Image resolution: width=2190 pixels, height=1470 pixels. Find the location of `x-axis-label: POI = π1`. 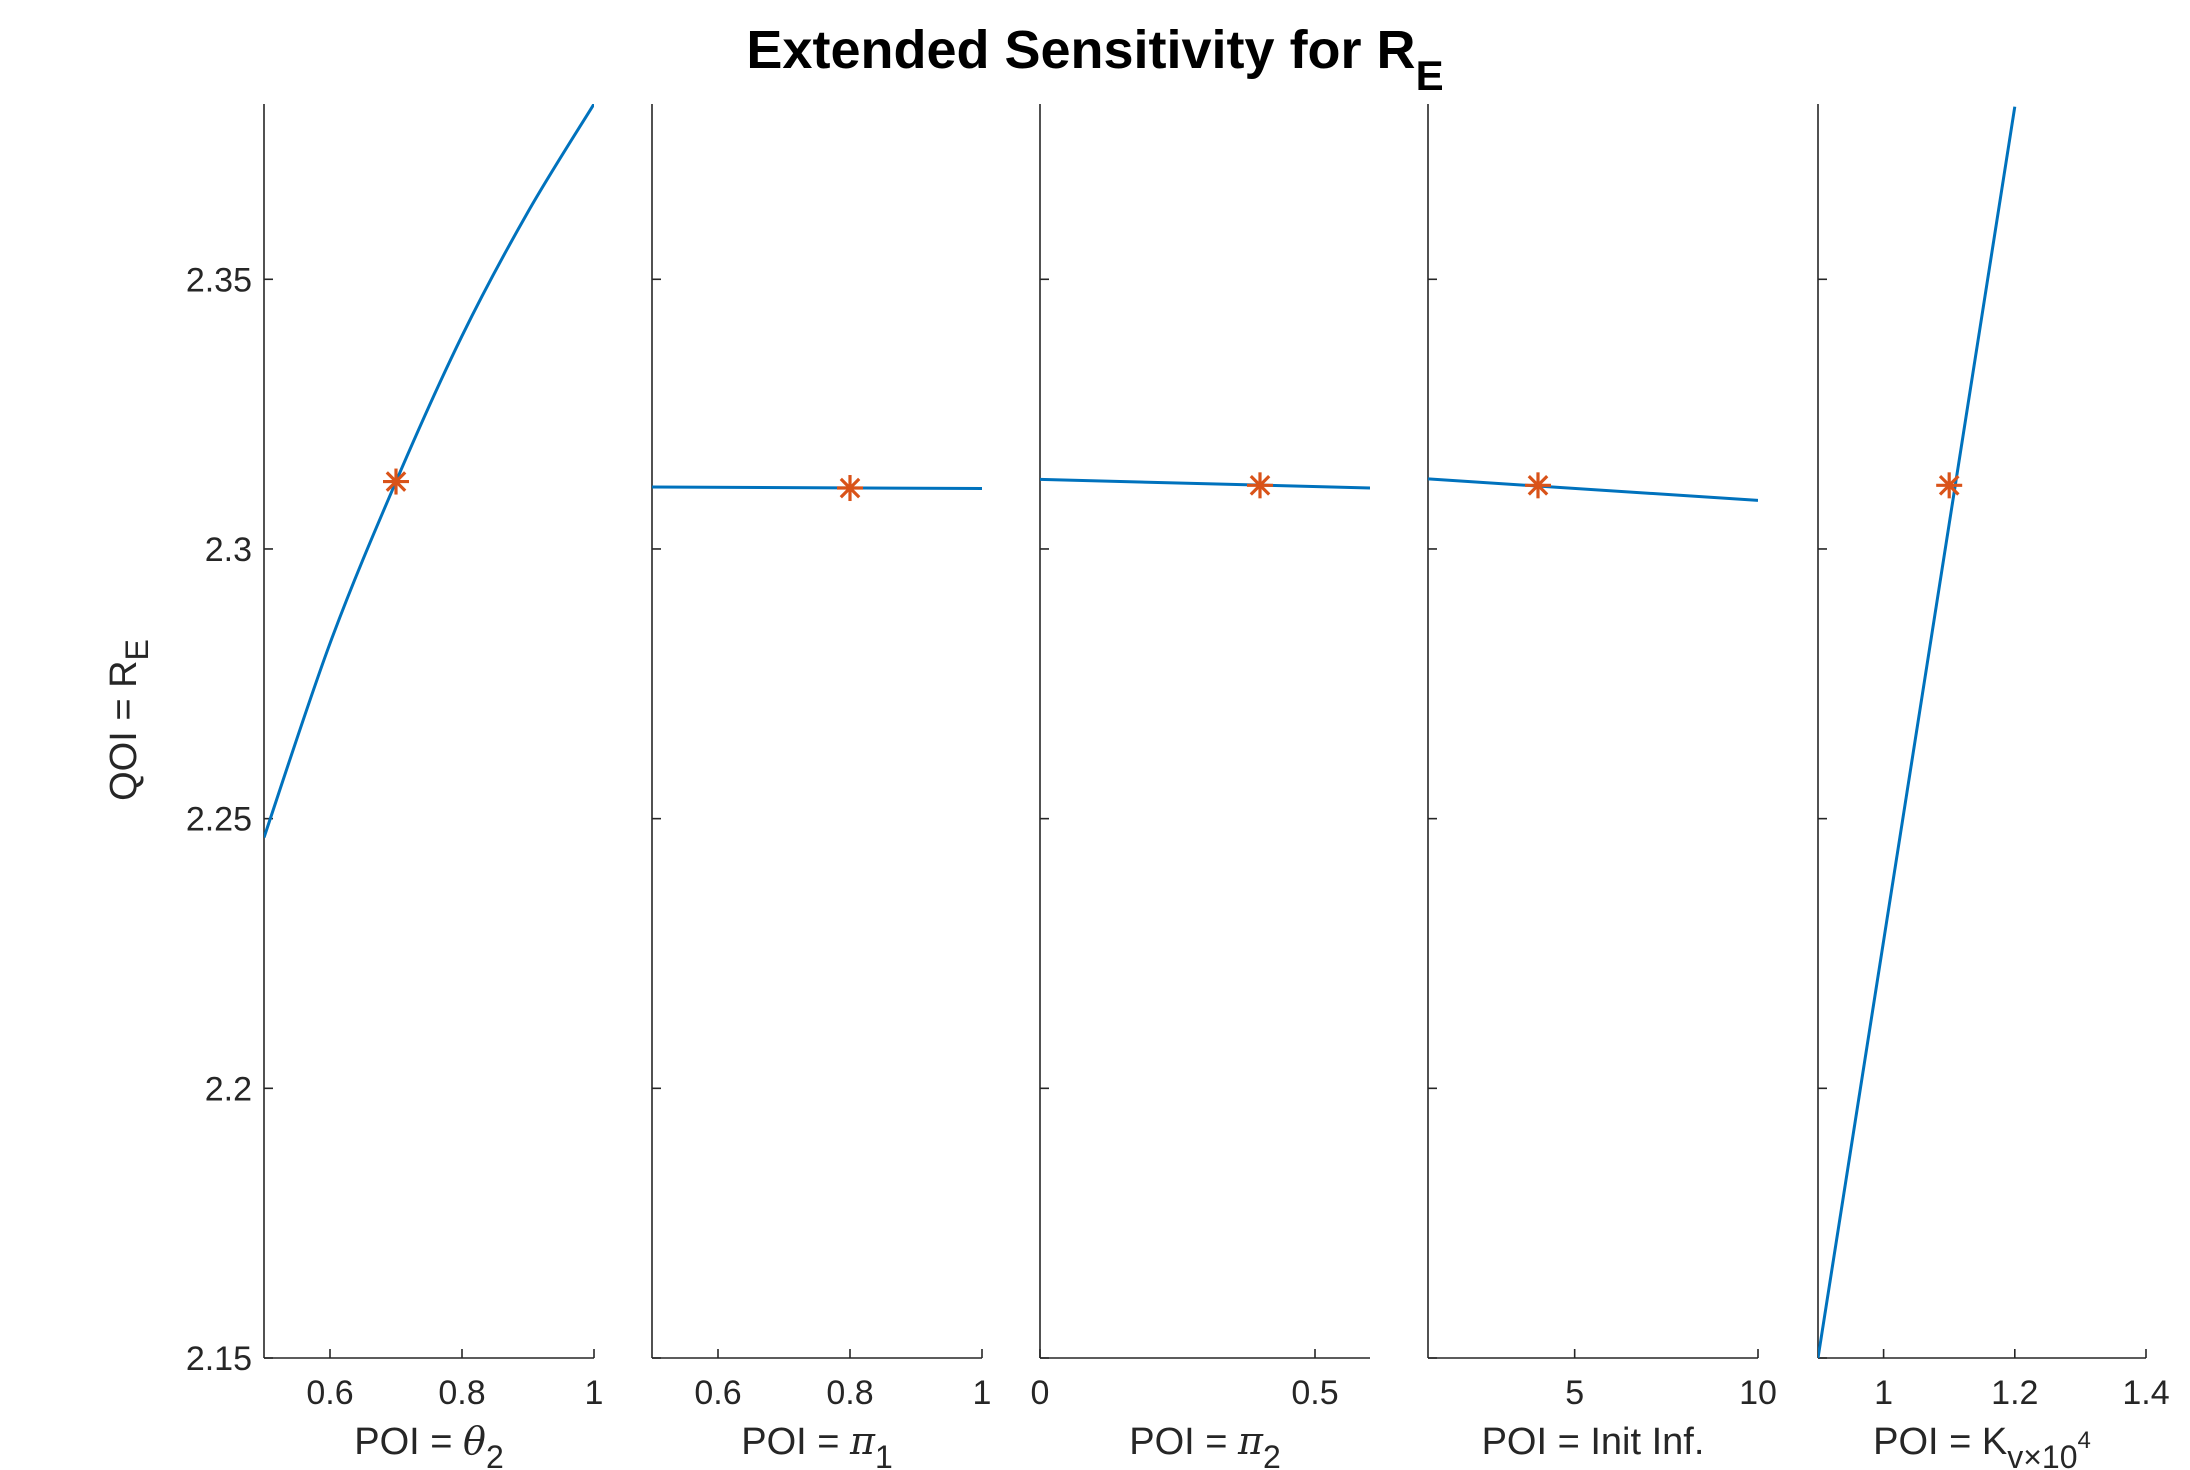

x-axis-label: POI = π1 is located at coordinates (817, 1444).